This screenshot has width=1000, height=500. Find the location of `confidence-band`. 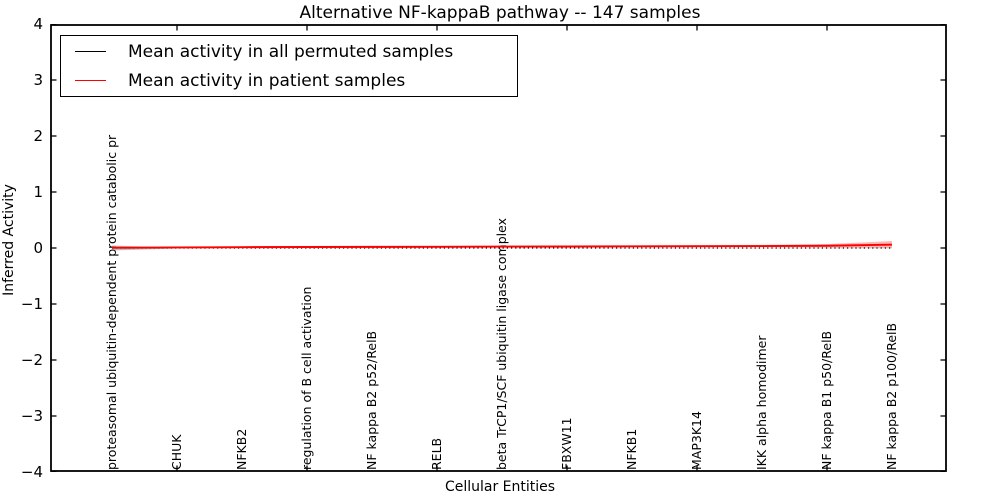

confidence-band is located at coordinates (502, 248).